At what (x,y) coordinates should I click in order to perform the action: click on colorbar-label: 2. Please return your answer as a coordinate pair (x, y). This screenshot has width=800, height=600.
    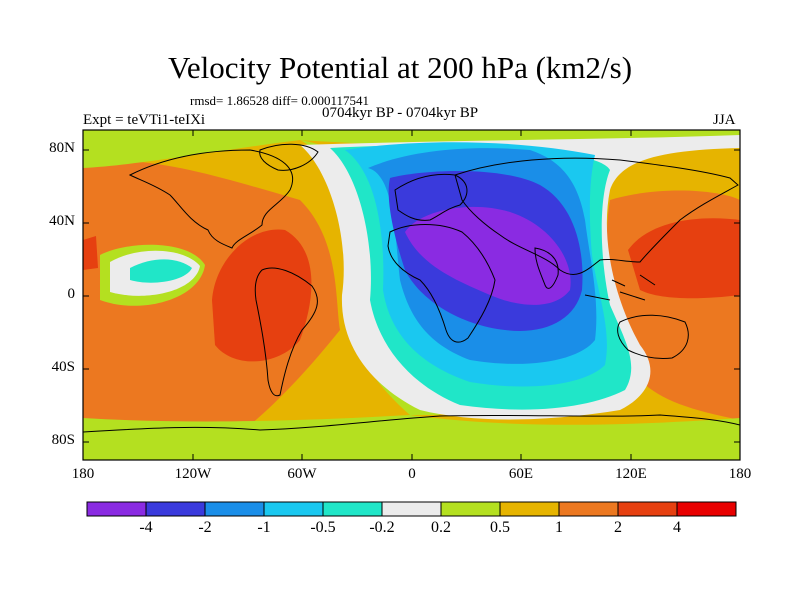
    Looking at the image, I should click on (618, 527).